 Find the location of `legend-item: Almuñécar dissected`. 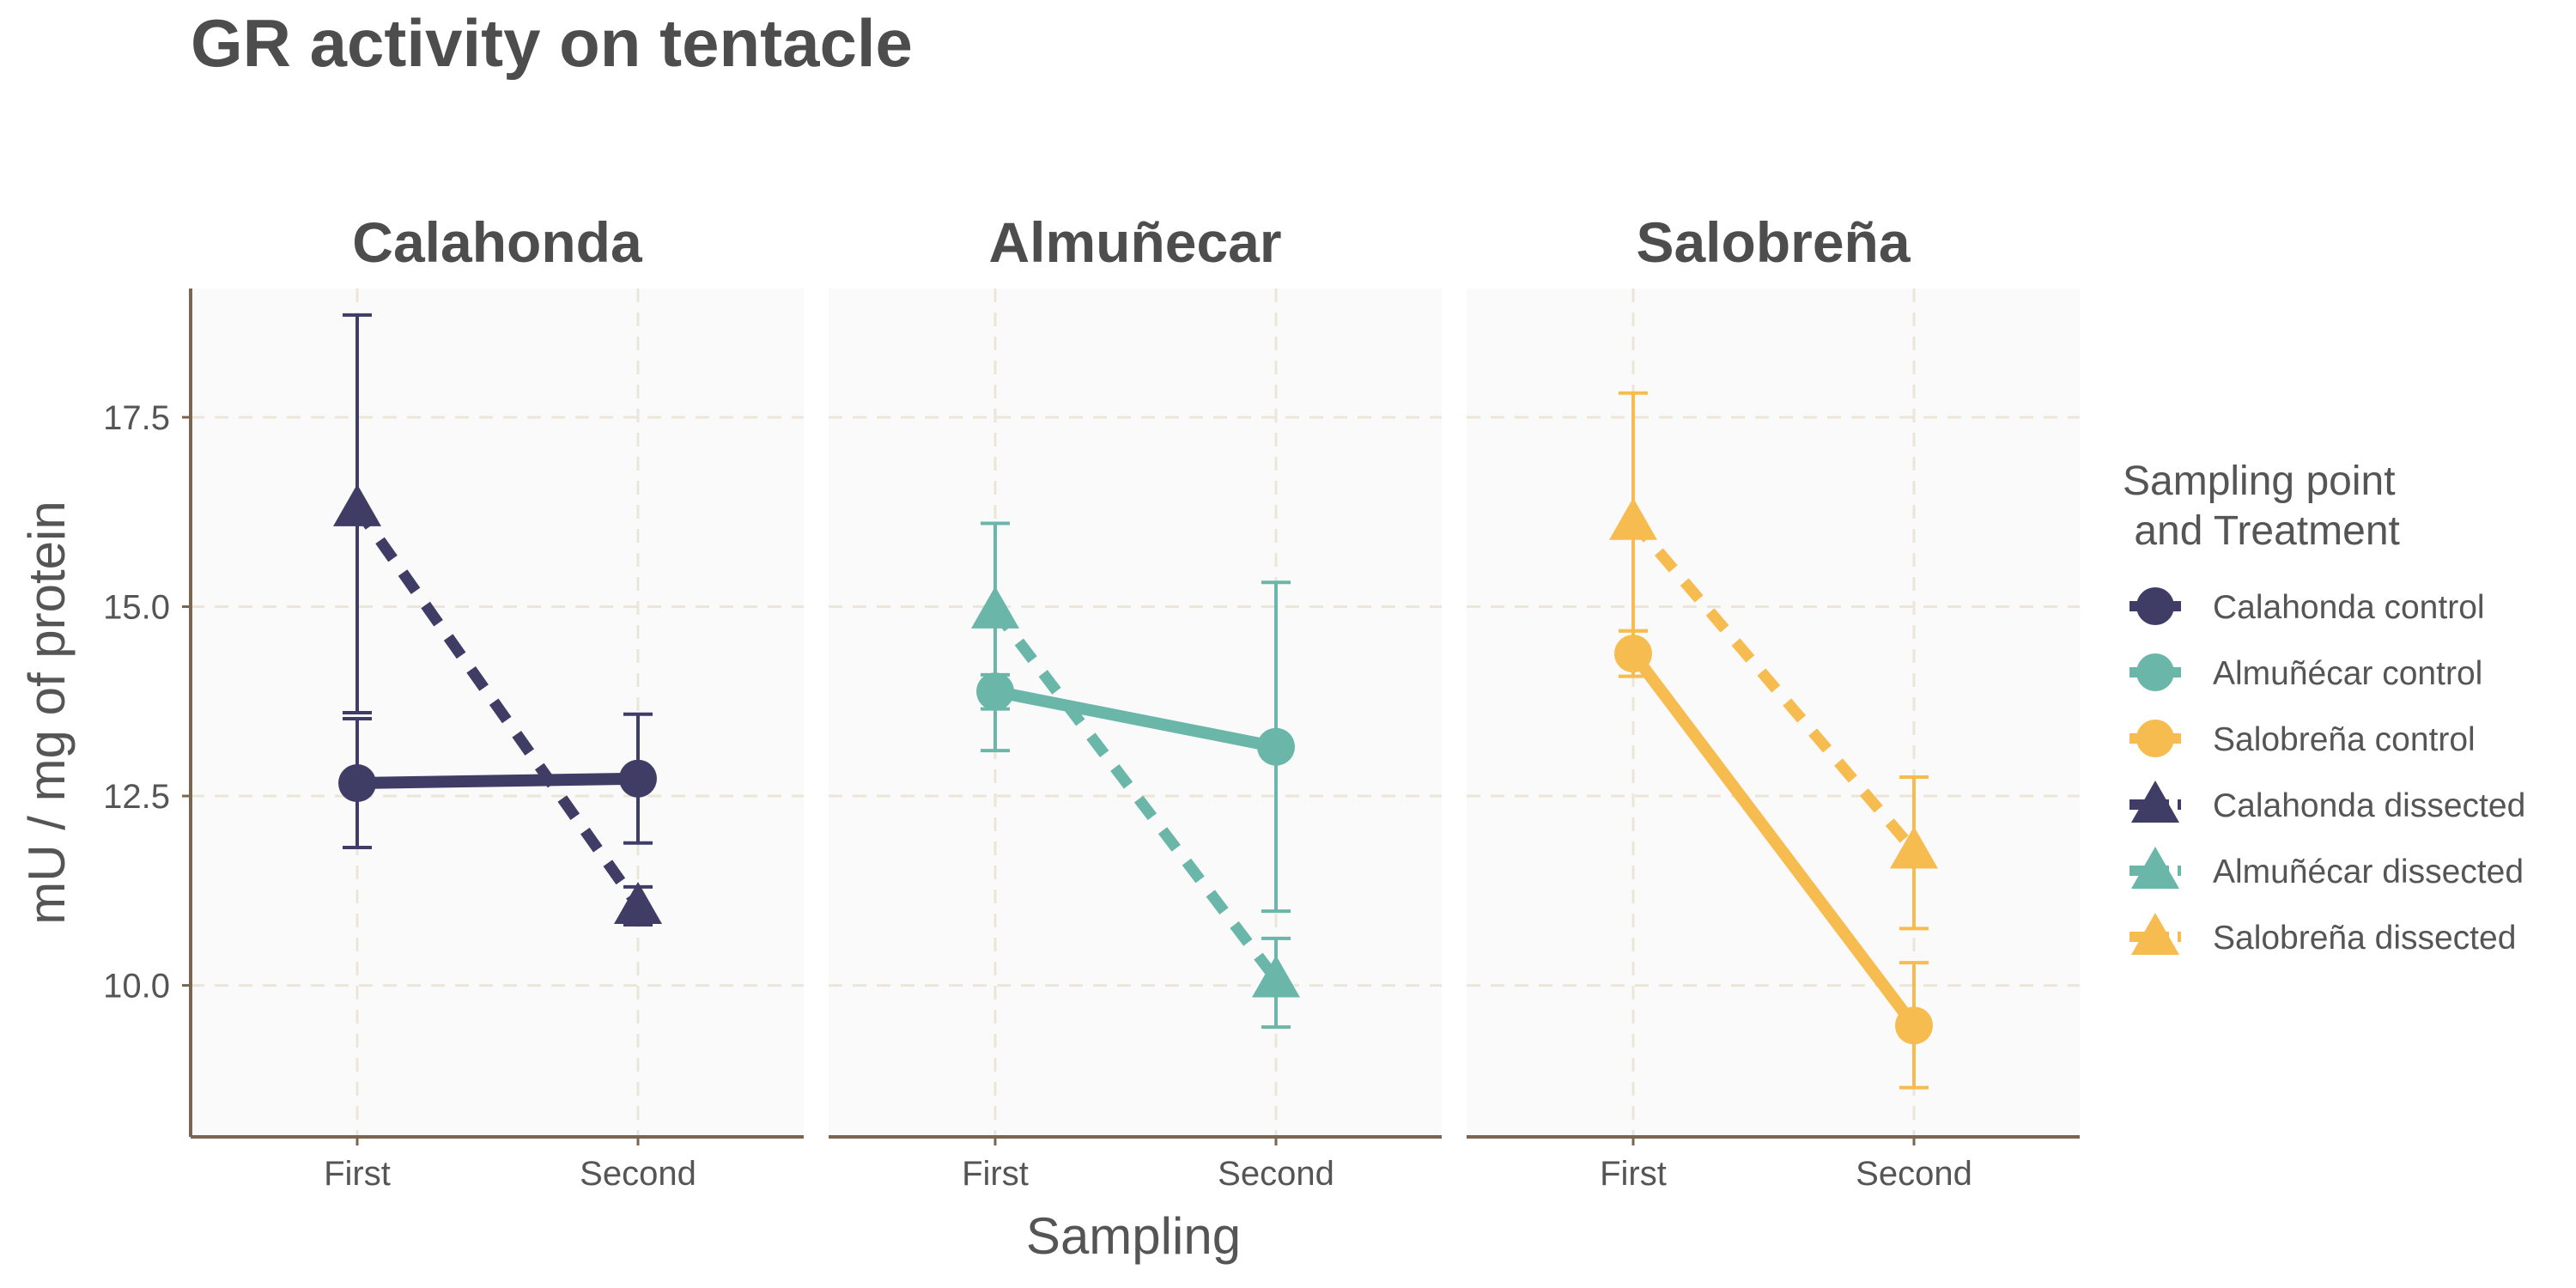

legend-item: Almuñécar dissected is located at coordinates (2326, 868).